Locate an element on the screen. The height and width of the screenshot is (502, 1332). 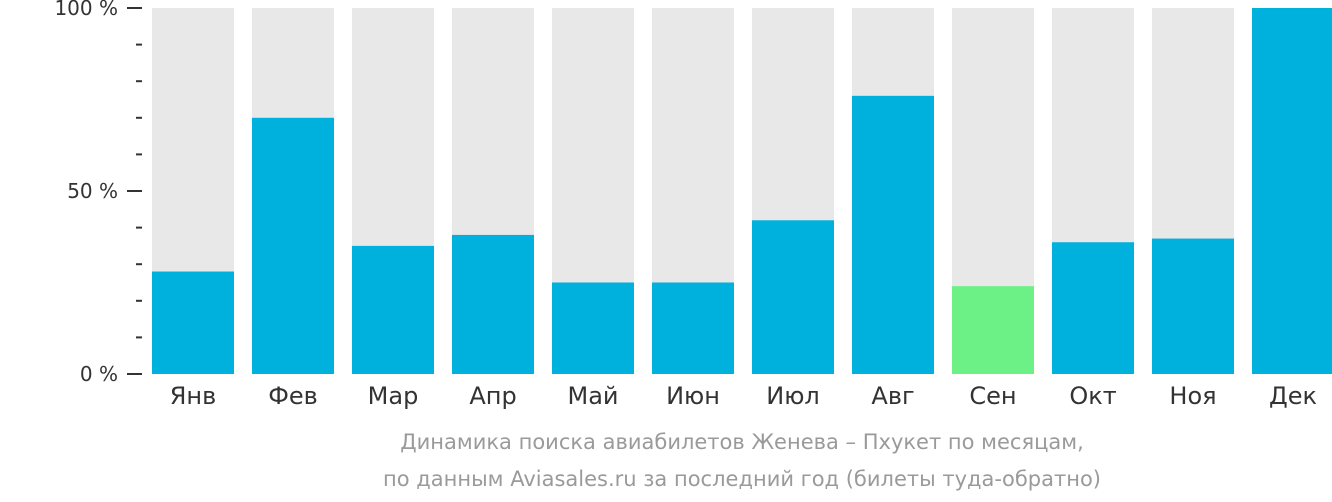
x-tick-label: Июн is located at coordinates (693, 396).